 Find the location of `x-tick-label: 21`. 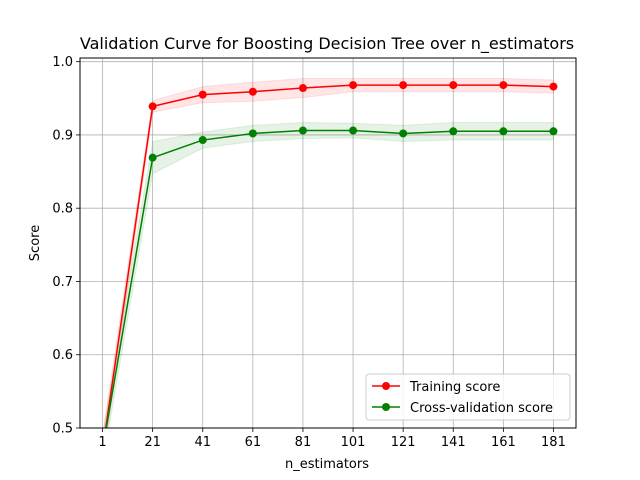

x-tick-label: 21 is located at coordinates (152, 442).